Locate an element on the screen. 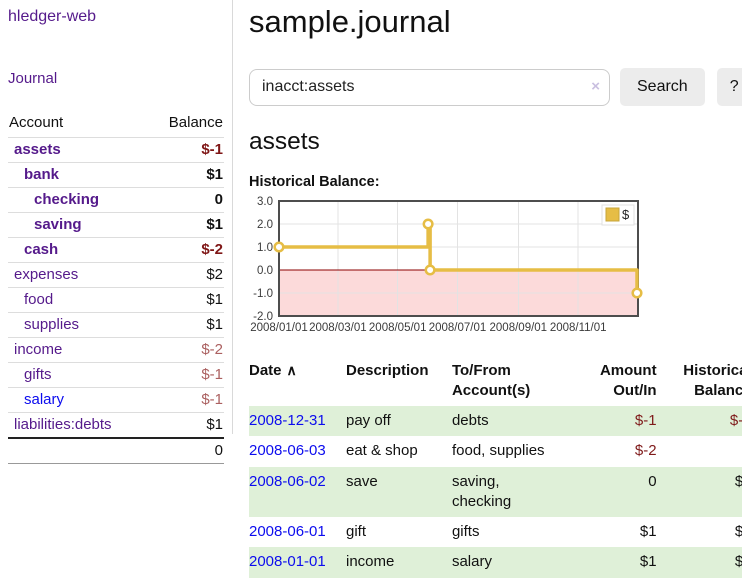 The width and height of the screenshot is (742, 582). search-button: Search is located at coordinates (662, 87).